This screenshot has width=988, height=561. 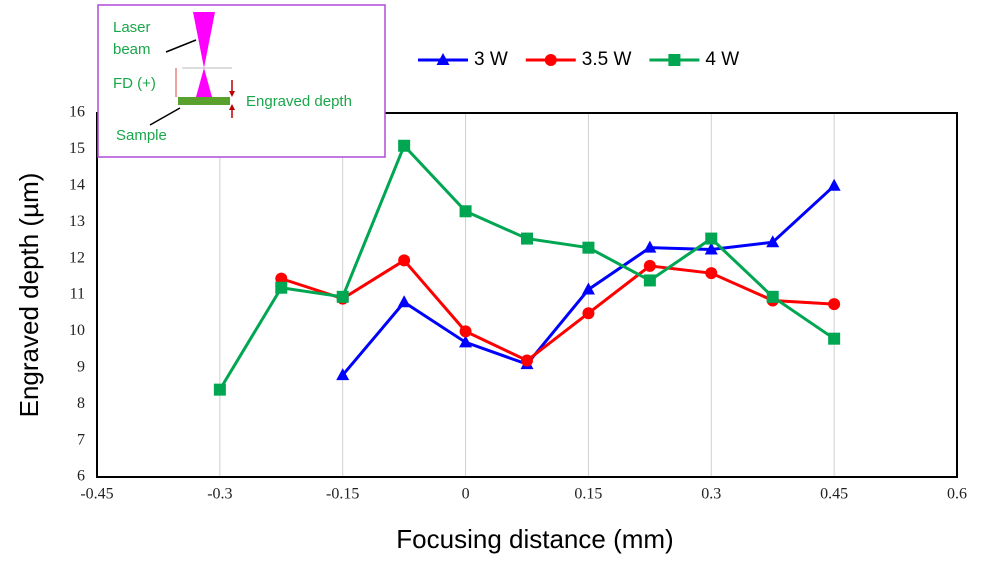 I want to click on x-tick-label: 0.6, so click(x=957, y=494).